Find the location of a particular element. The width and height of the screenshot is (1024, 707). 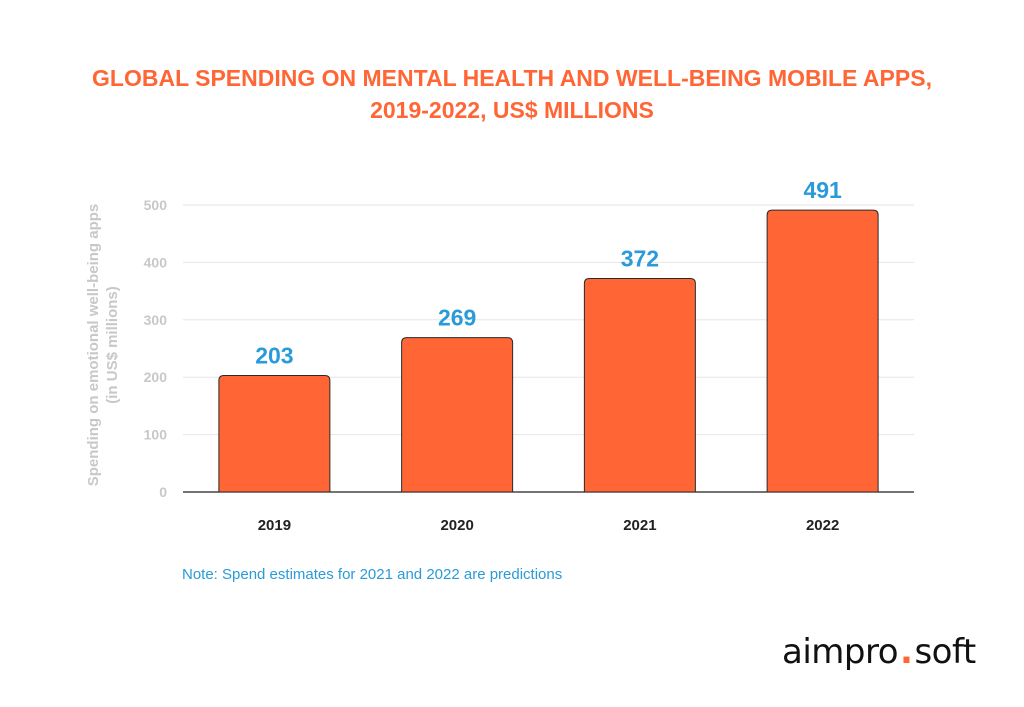

chart-title-line2: 2019-2022, US$ MILLIONS is located at coordinates (512, 110).